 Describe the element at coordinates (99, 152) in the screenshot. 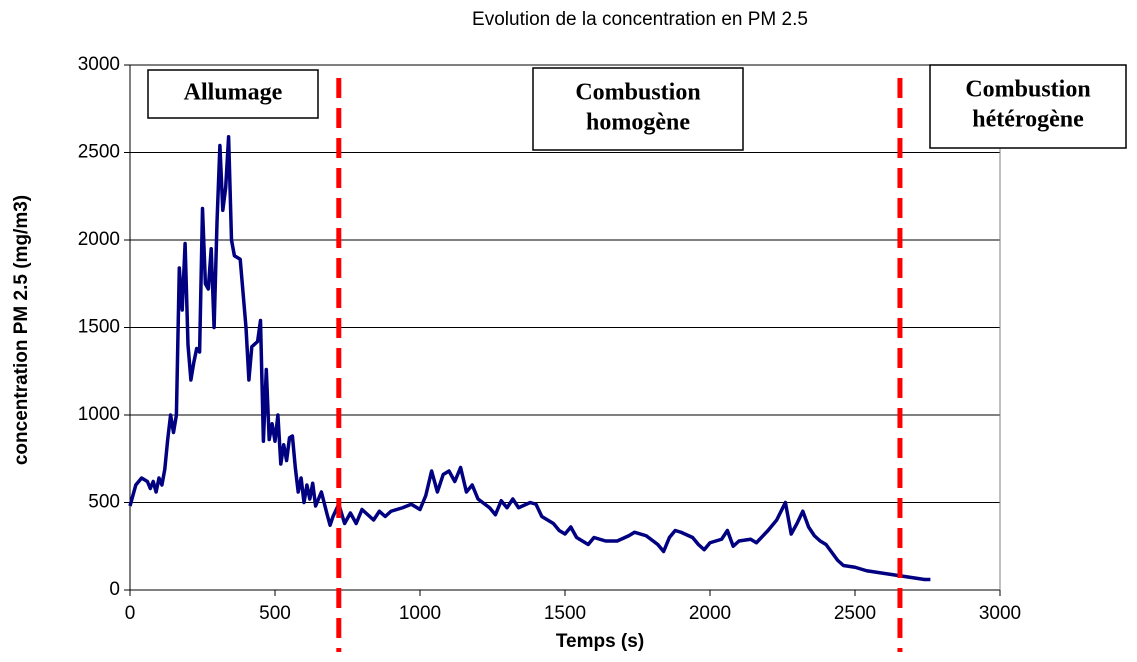

I see `y-tick-label: 2500` at that location.